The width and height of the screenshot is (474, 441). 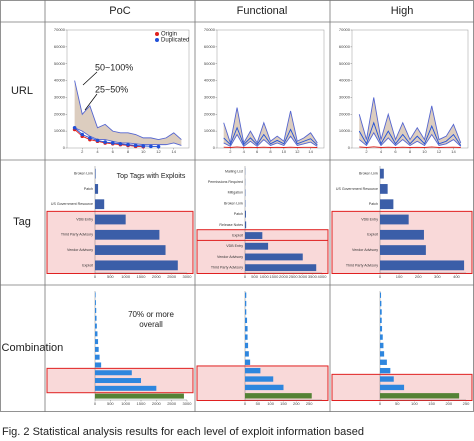 What do you see at coordinates (448, 403) in the screenshot?
I see `x-tick-label: 200` at bounding box center [448, 403].